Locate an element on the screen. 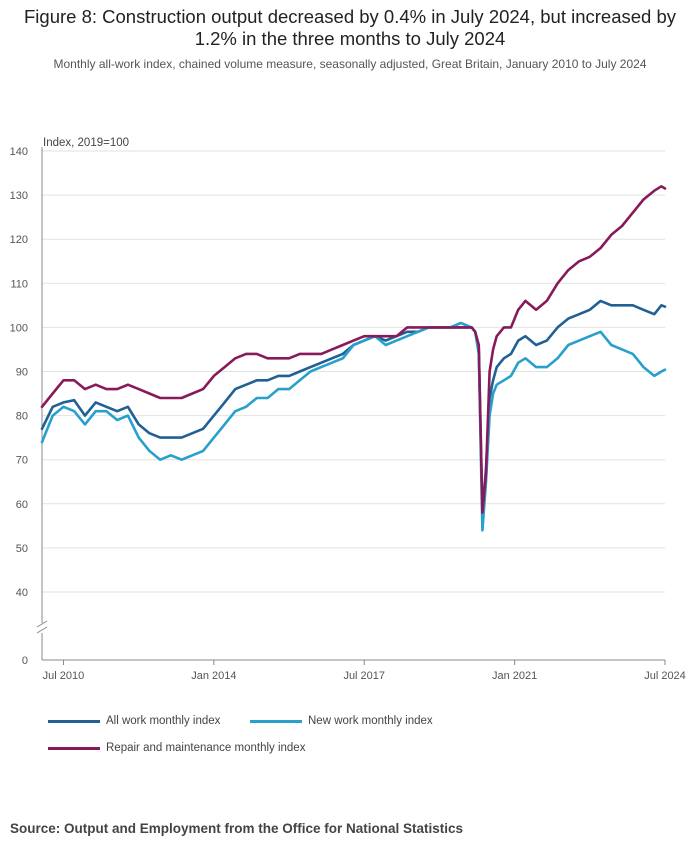  x-tick-label-1: Jan 2014 is located at coordinates (213, 676).